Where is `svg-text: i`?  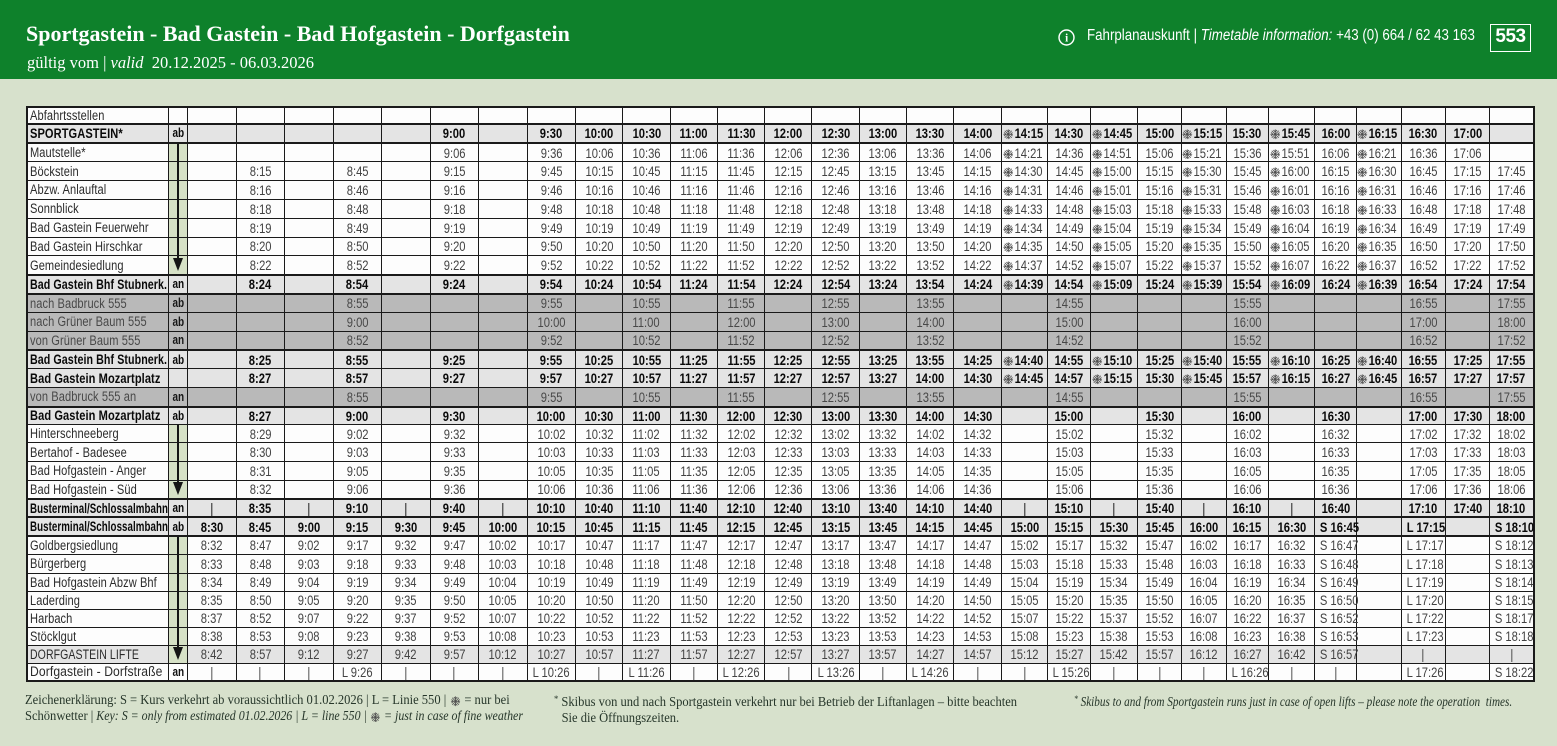 svg-text: i is located at coordinates (1066, 39).